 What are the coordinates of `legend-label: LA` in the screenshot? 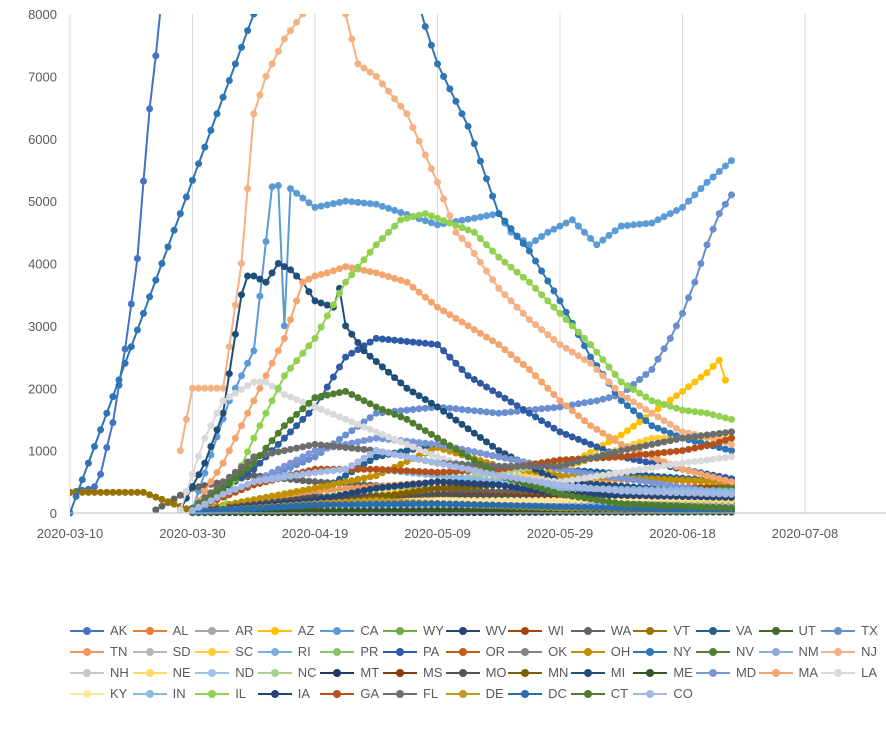 It's located at (869, 672).